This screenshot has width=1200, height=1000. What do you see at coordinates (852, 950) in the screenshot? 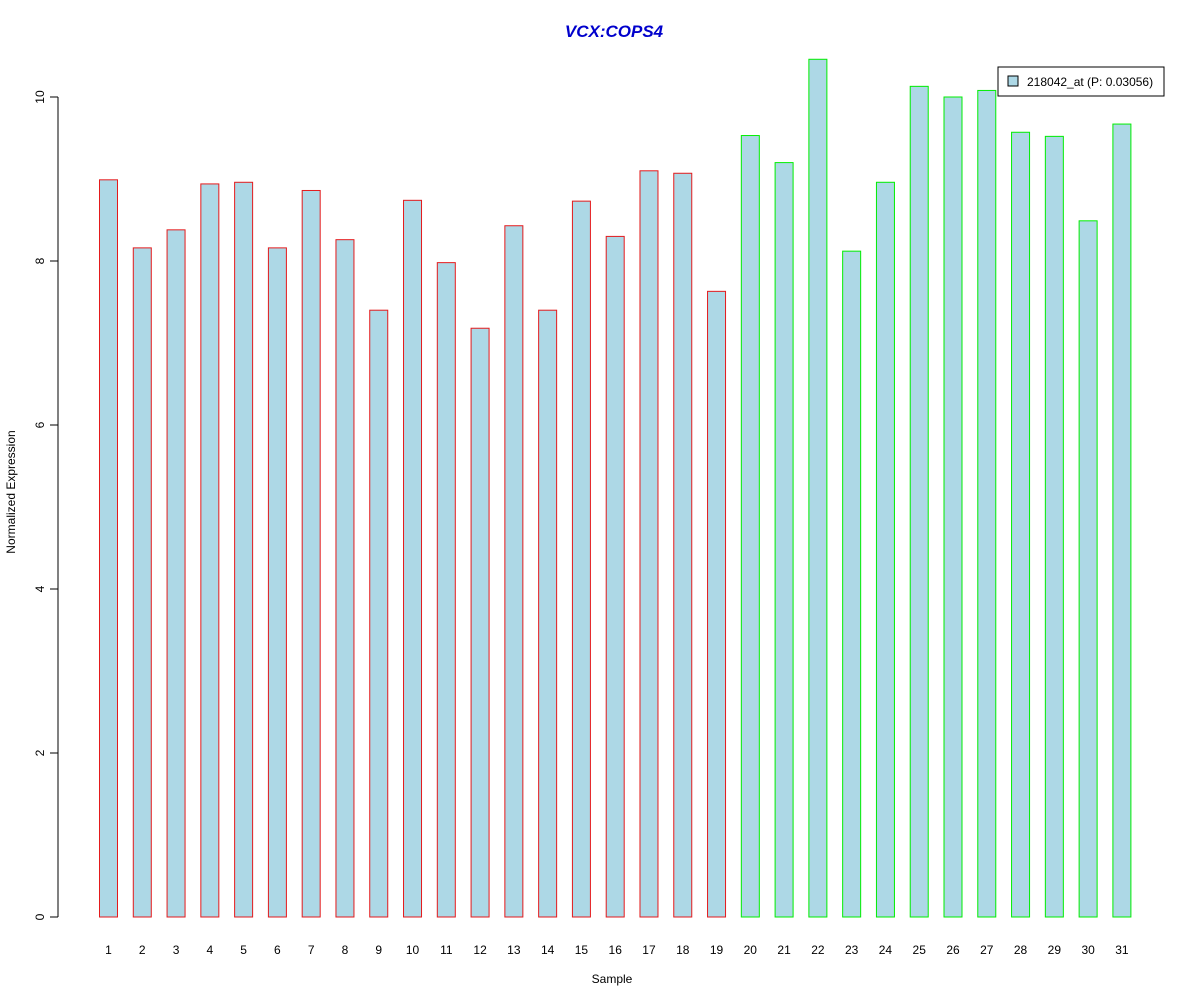
I see `x-tick-label: 23` at bounding box center [852, 950].